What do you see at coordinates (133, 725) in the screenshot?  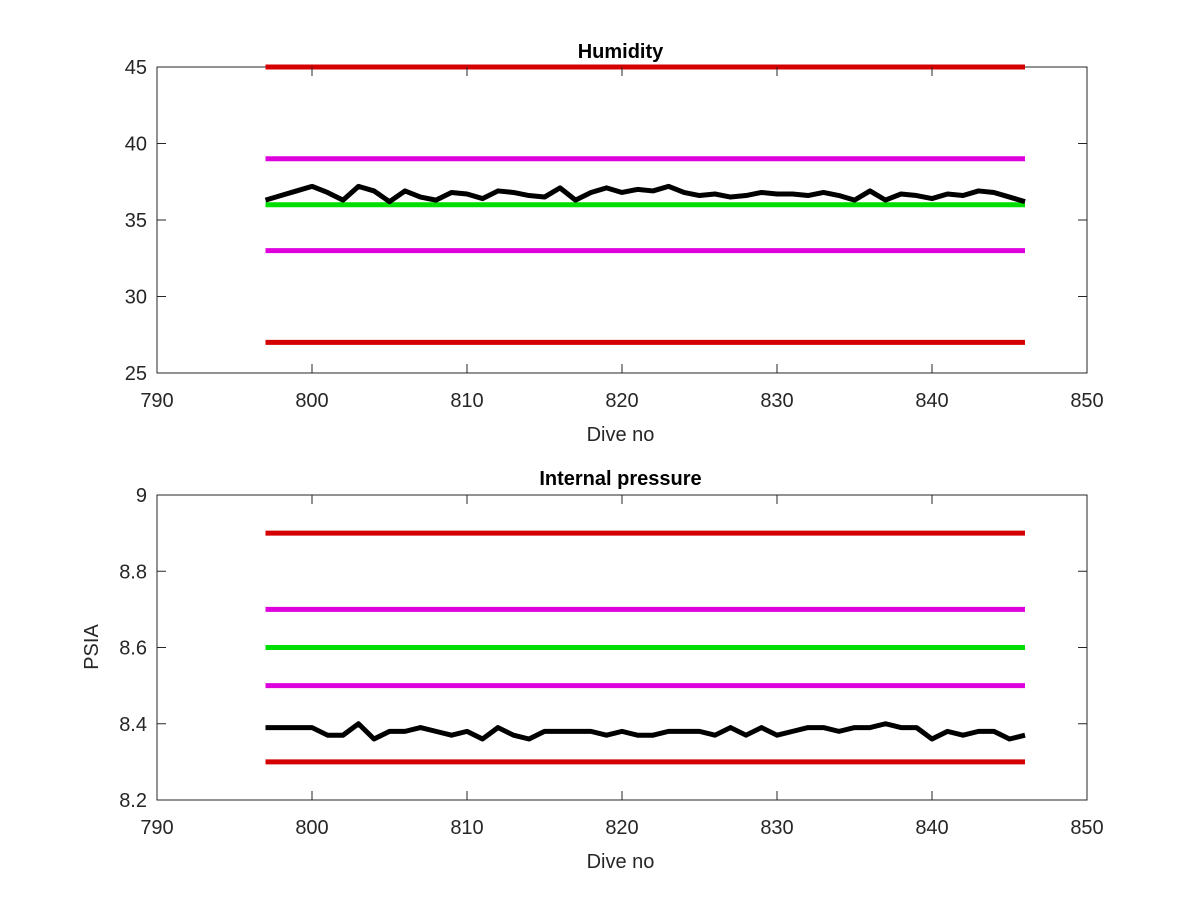 I see `y-tick-label: 8.4` at bounding box center [133, 725].